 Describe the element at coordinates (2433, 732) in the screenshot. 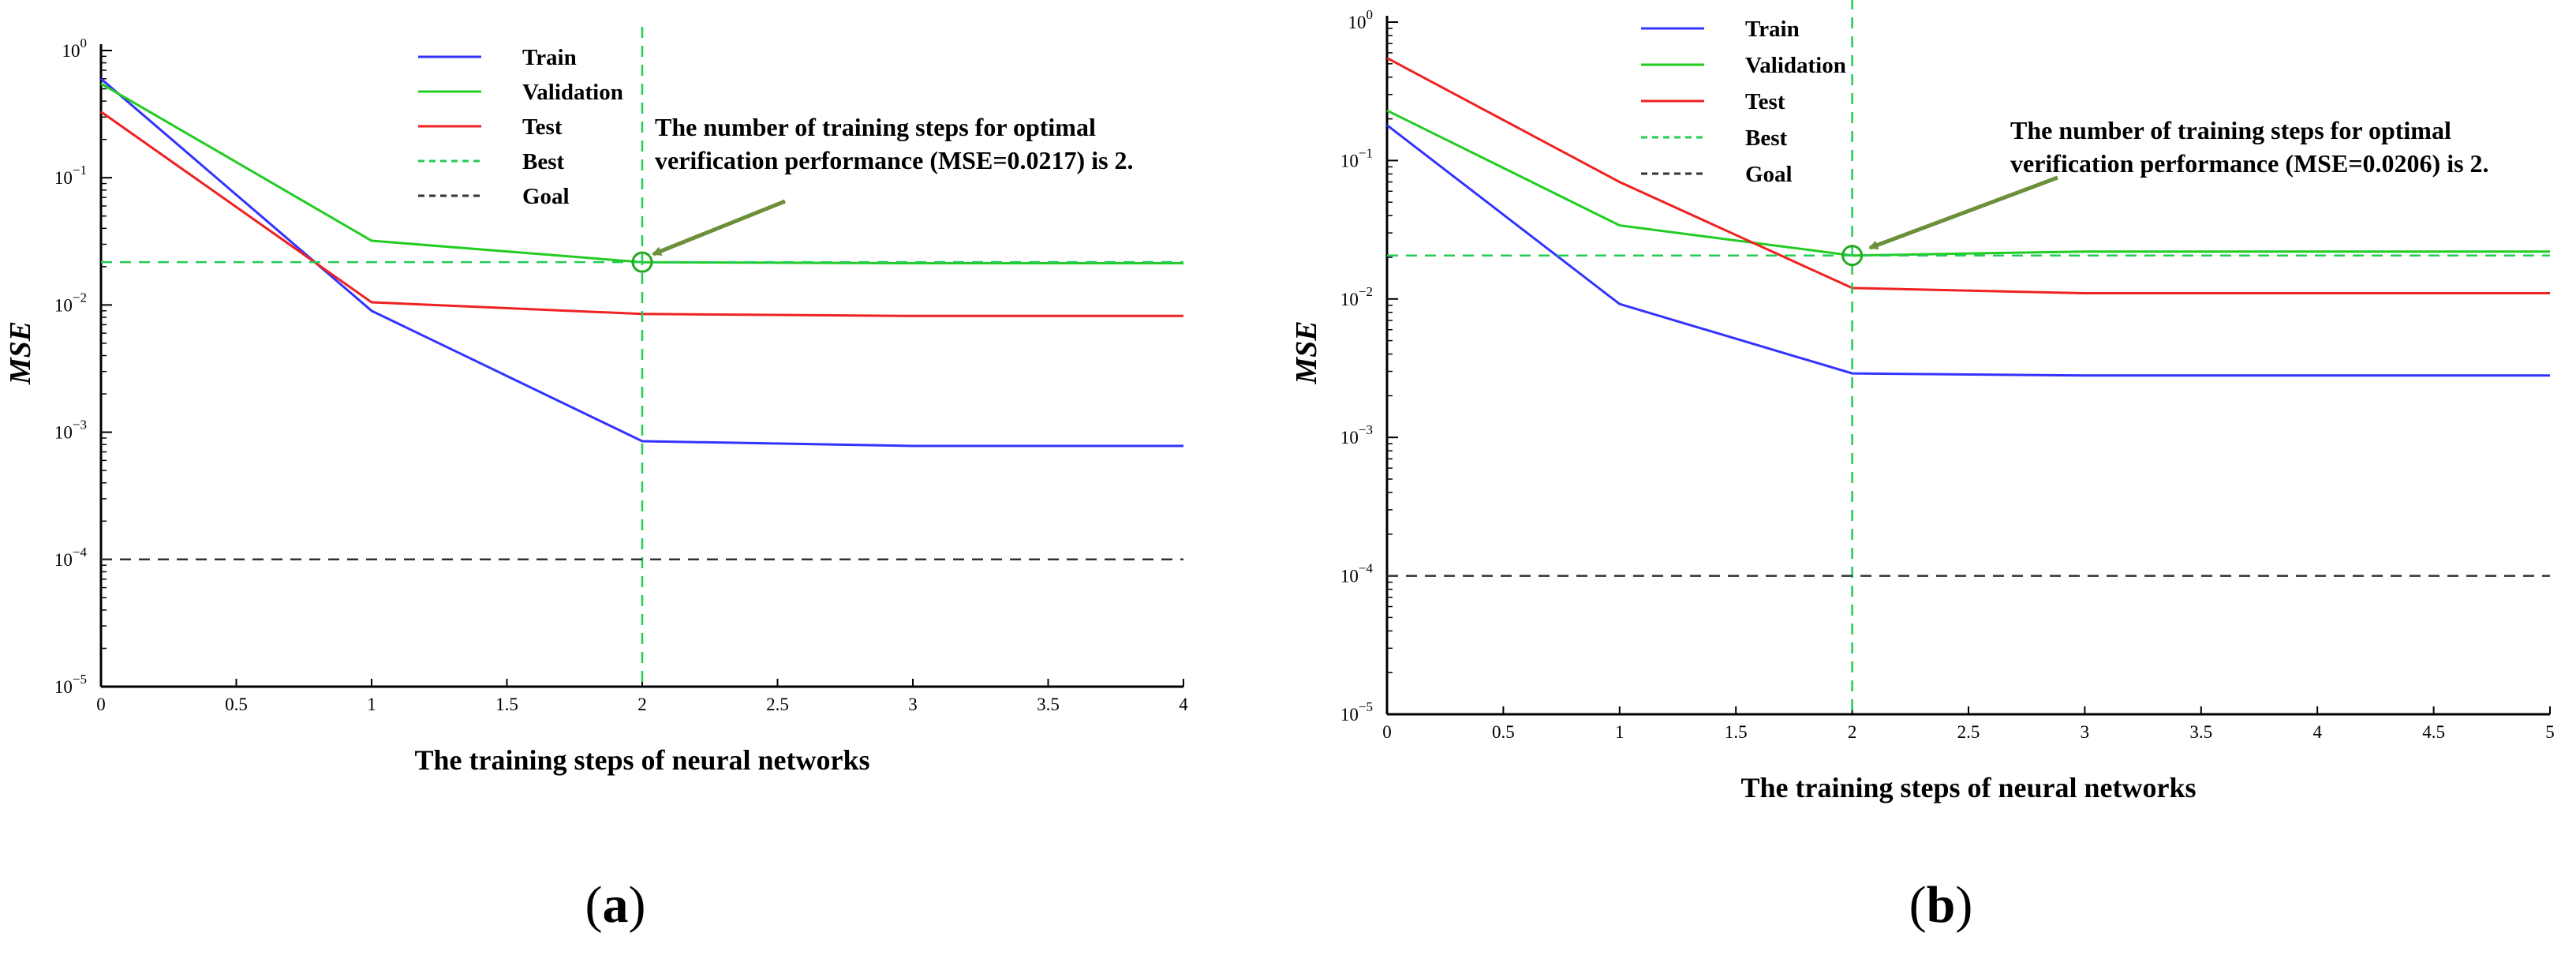

I see `x-tick-label: 4.5` at that location.